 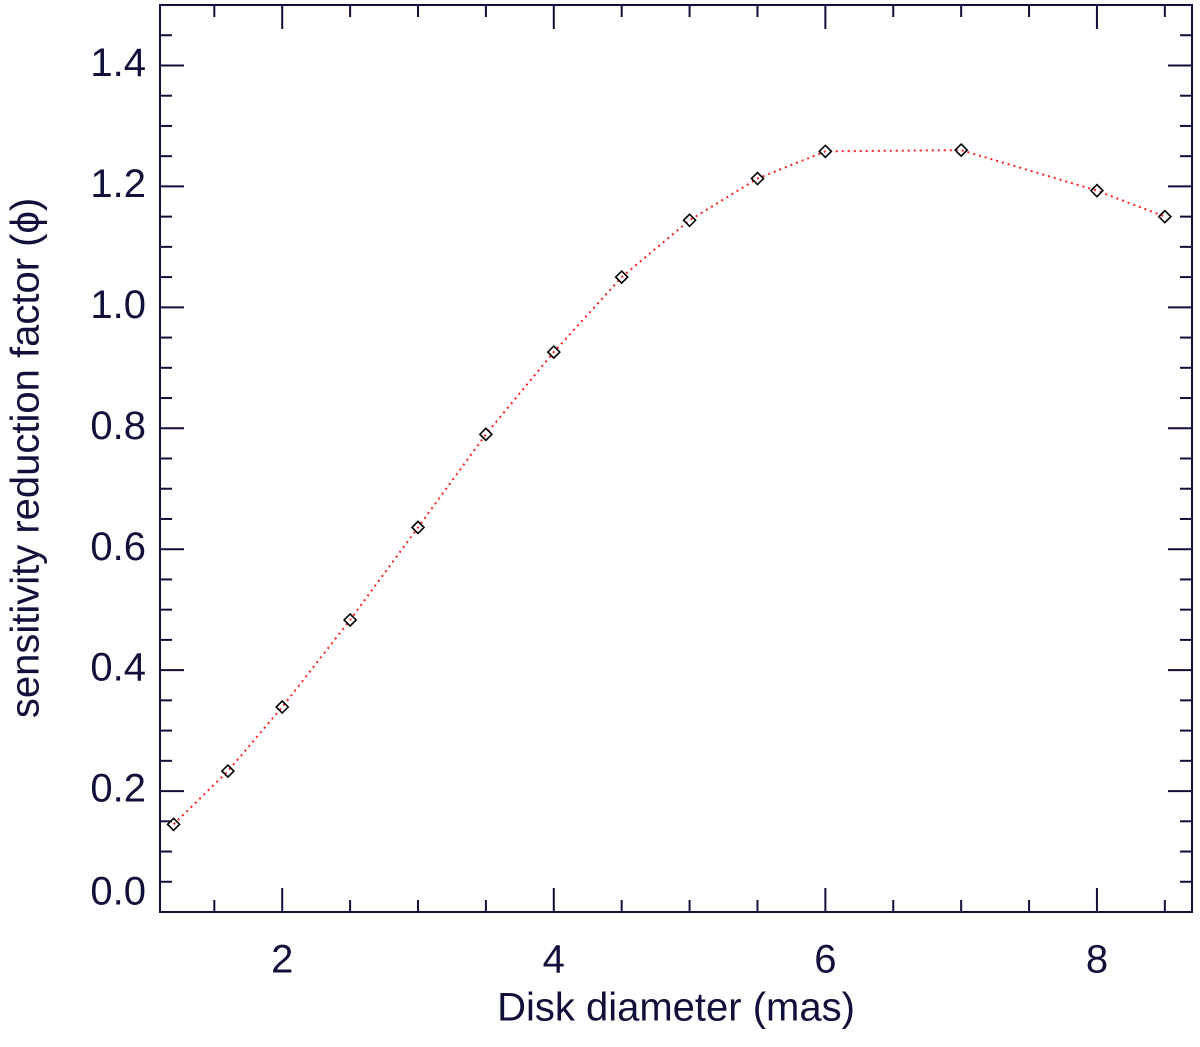 What do you see at coordinates (676, 1008) in the screenshot?
I see `x-axis-label: Disk diameter (mas)` at bounding box center [676, 1008].